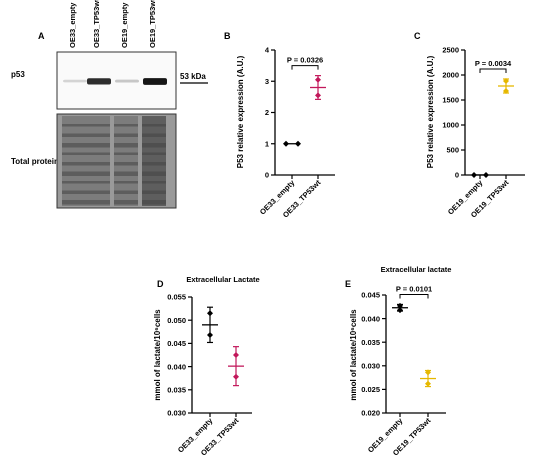  Describe the element at coordinates (193, 76) in the screenshot. I see `marker-label: 53 kDa` at that location.